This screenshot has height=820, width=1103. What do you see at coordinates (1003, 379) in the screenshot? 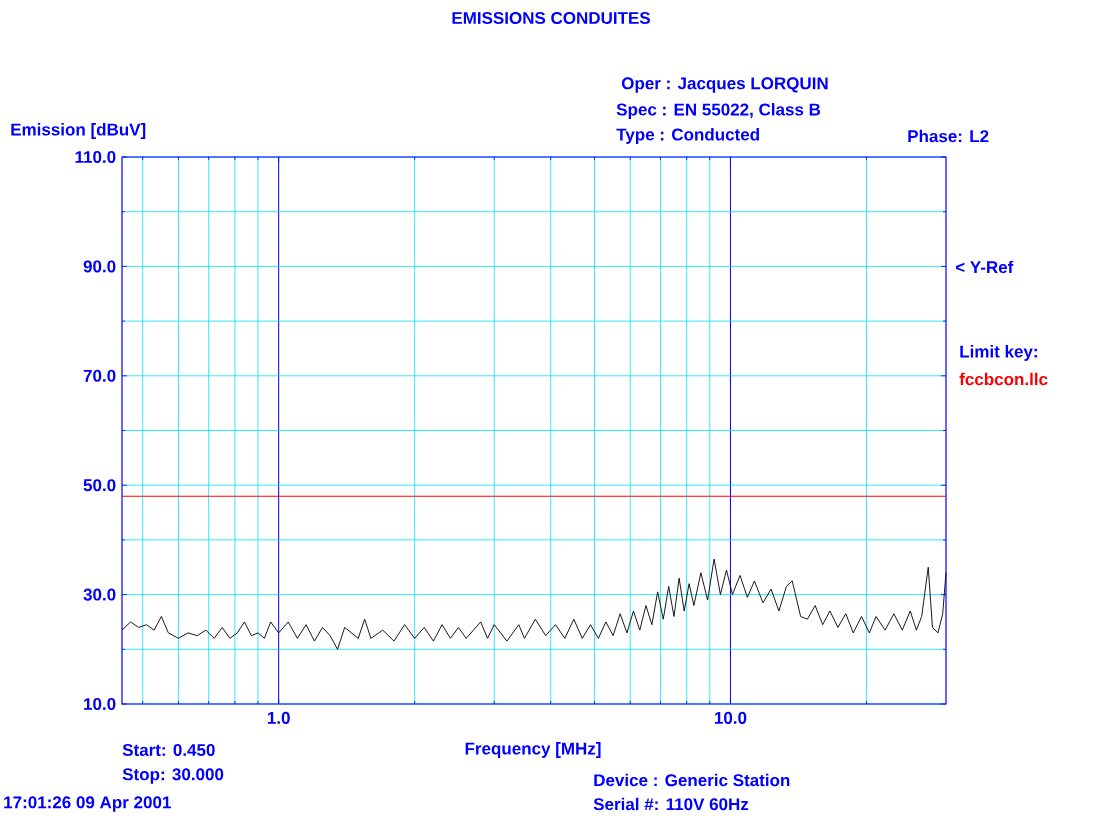
I see `text: fccbcon.llc` at bounding box center [1003, 379].